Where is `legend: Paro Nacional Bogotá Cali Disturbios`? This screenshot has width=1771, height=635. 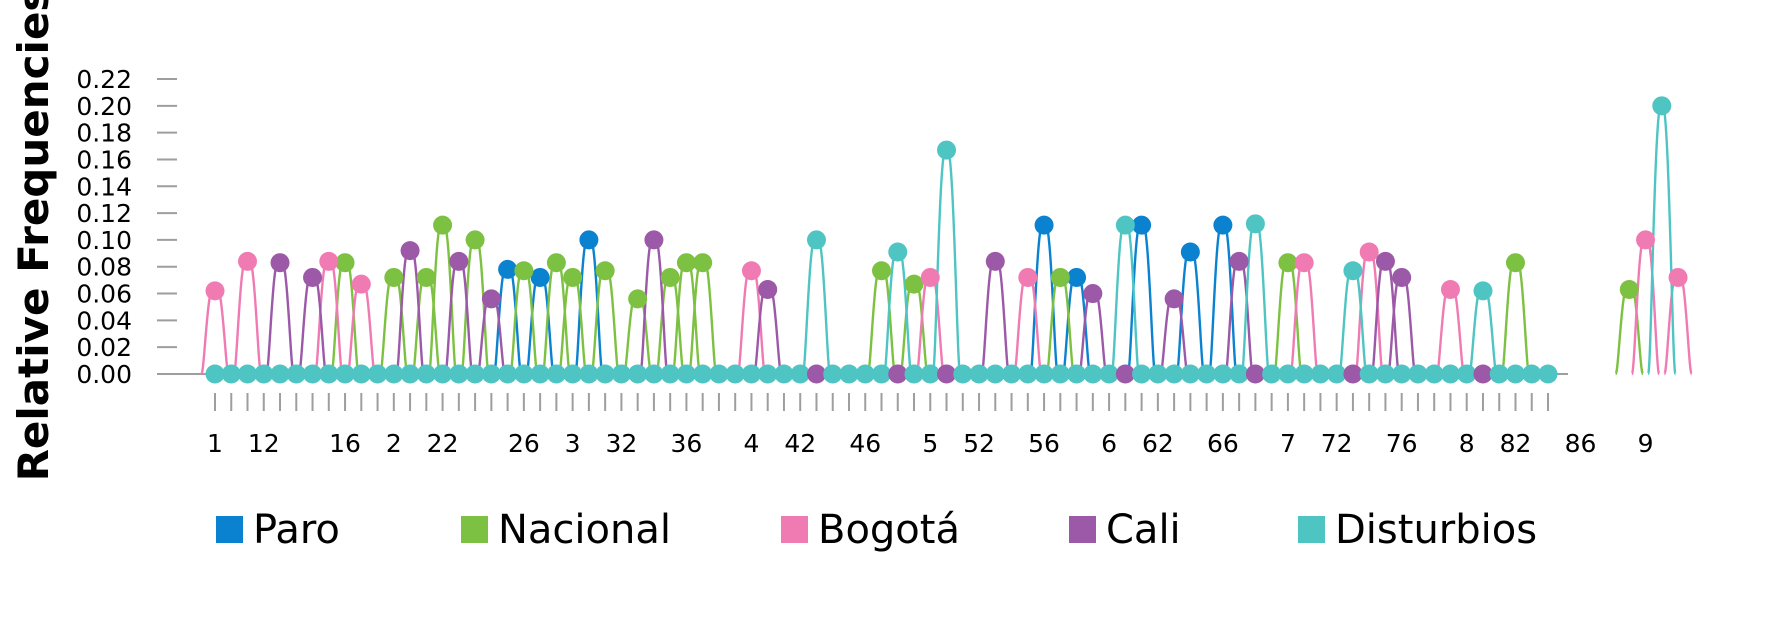 legend: Paro Nacional Bogotá Cali Disturbios is located at coordinates (876, 530).